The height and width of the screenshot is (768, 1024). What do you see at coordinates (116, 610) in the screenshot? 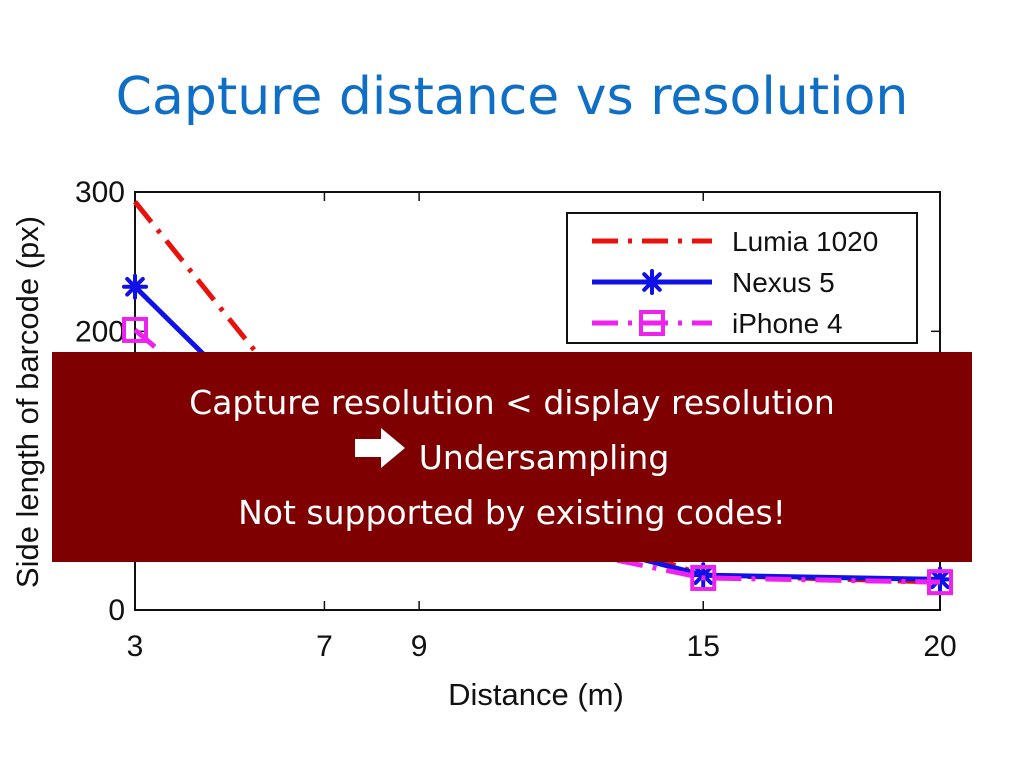
I see `y-tick-label: 0` at bounding box center [116, 610].